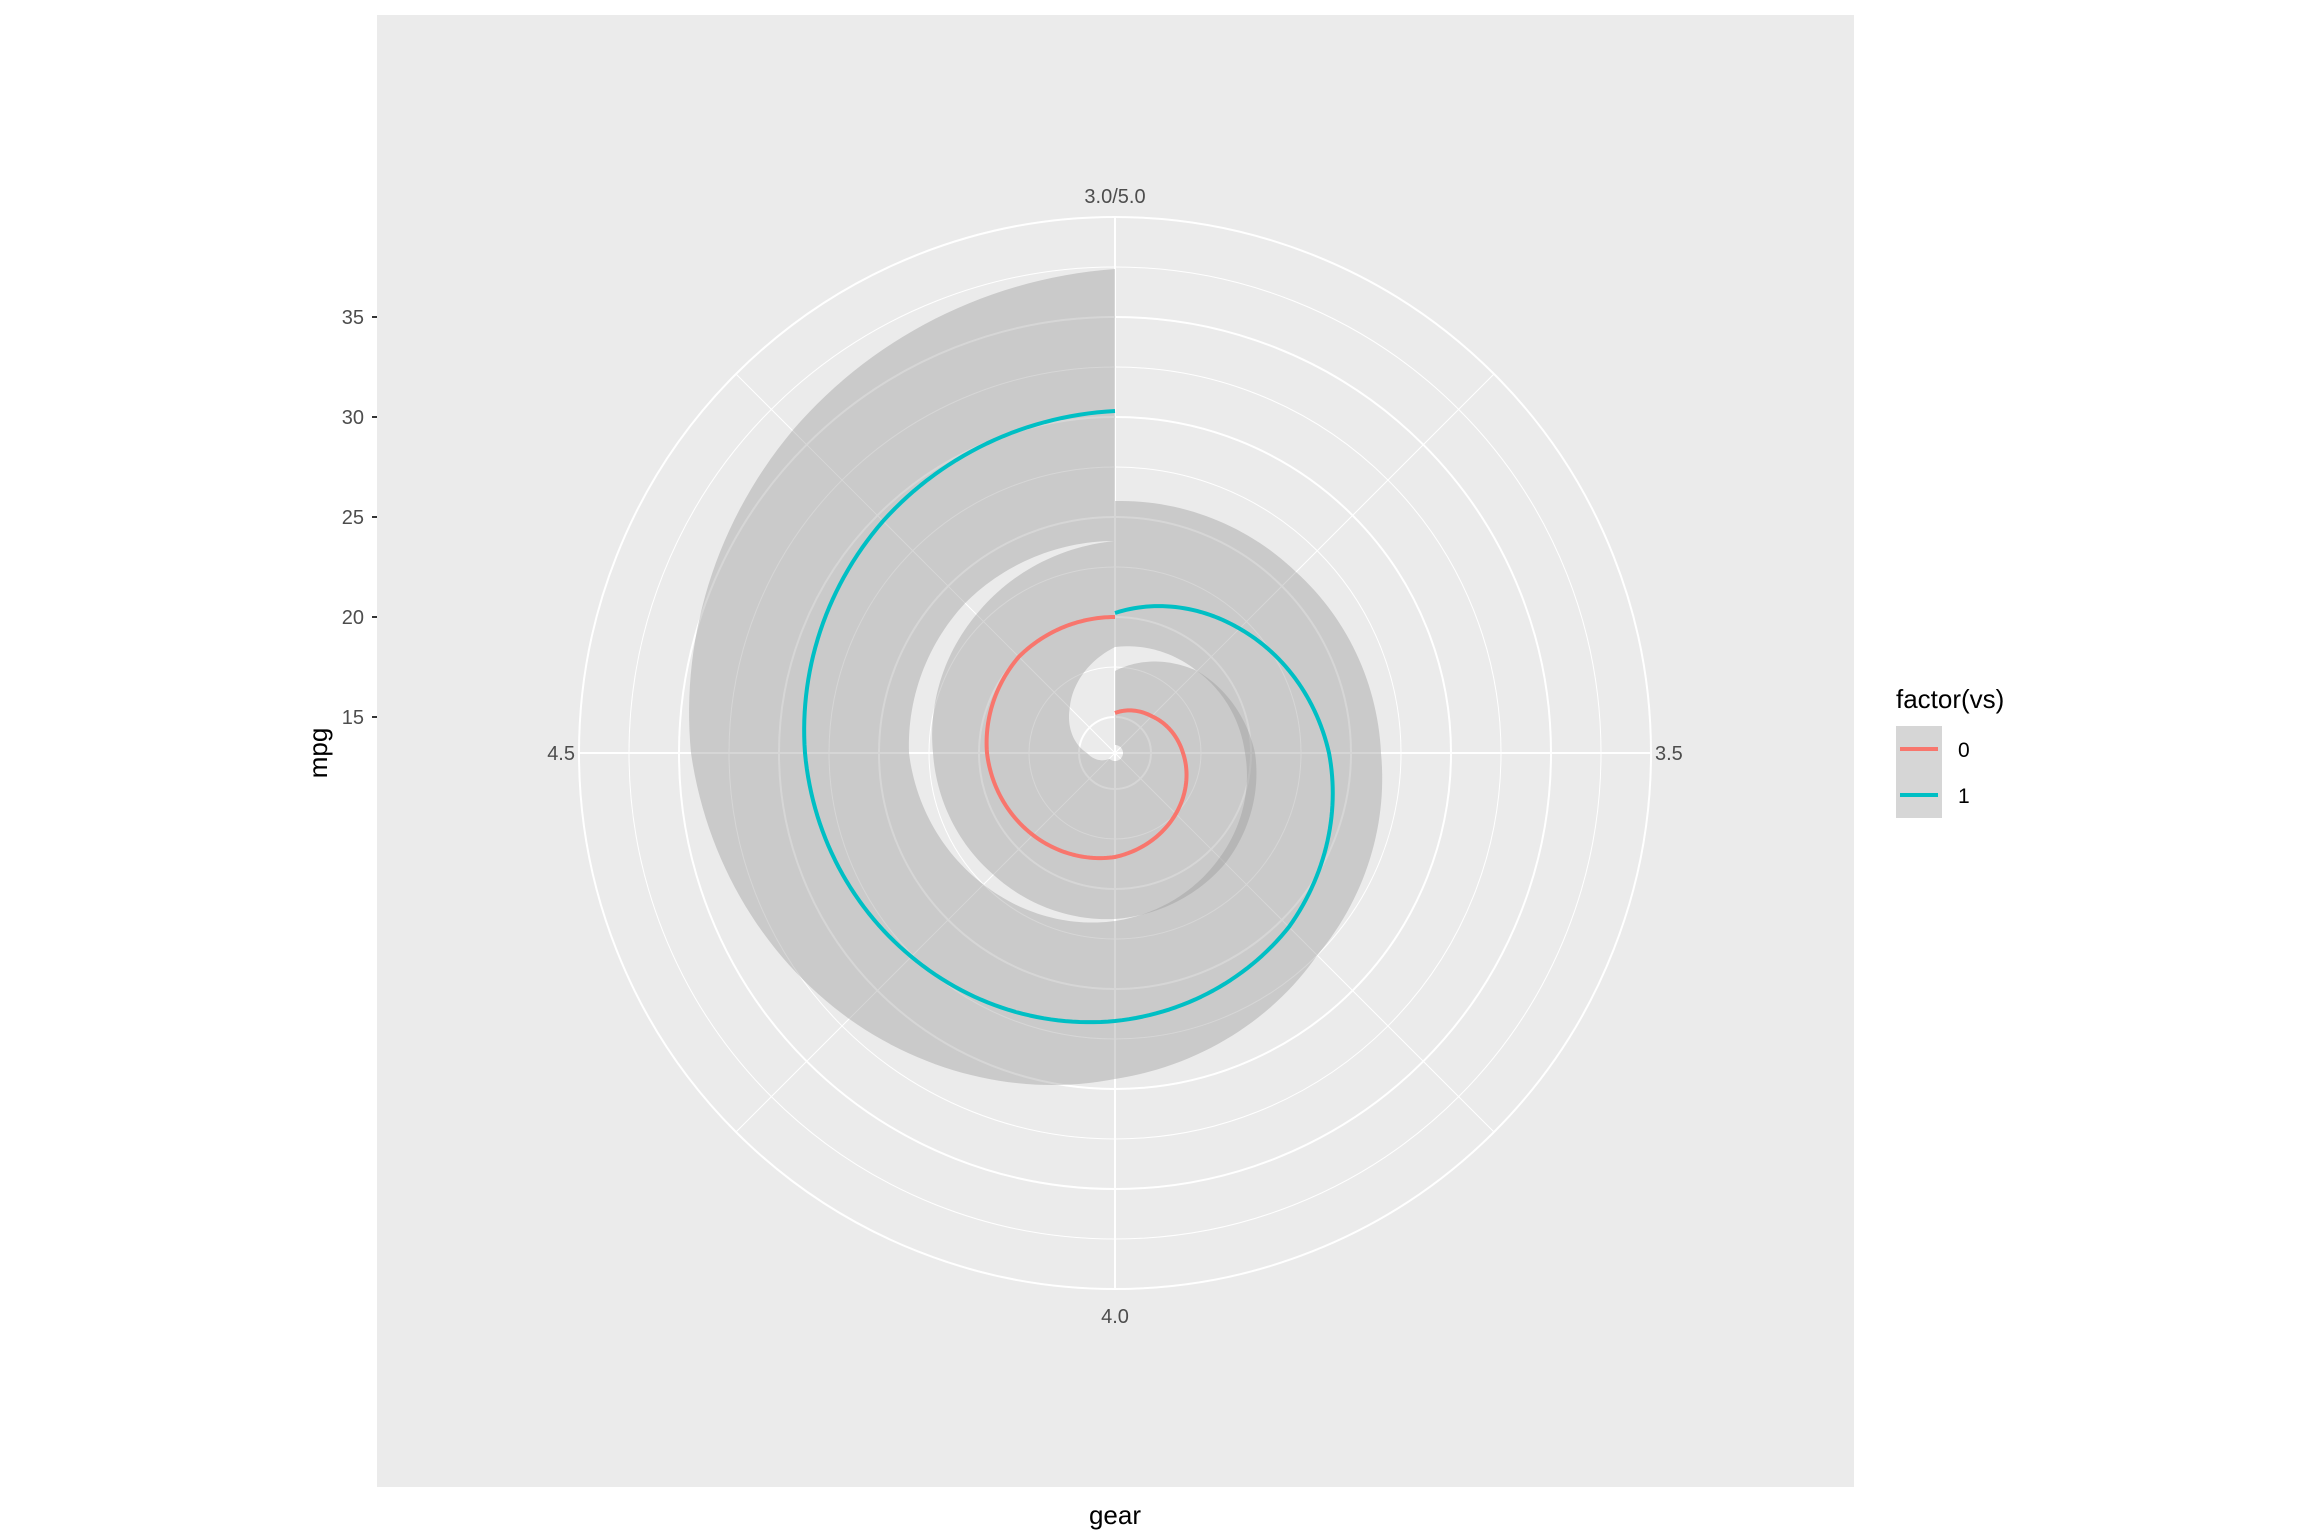  I want to click on y-axis-title: mpg, so click(318, 753).